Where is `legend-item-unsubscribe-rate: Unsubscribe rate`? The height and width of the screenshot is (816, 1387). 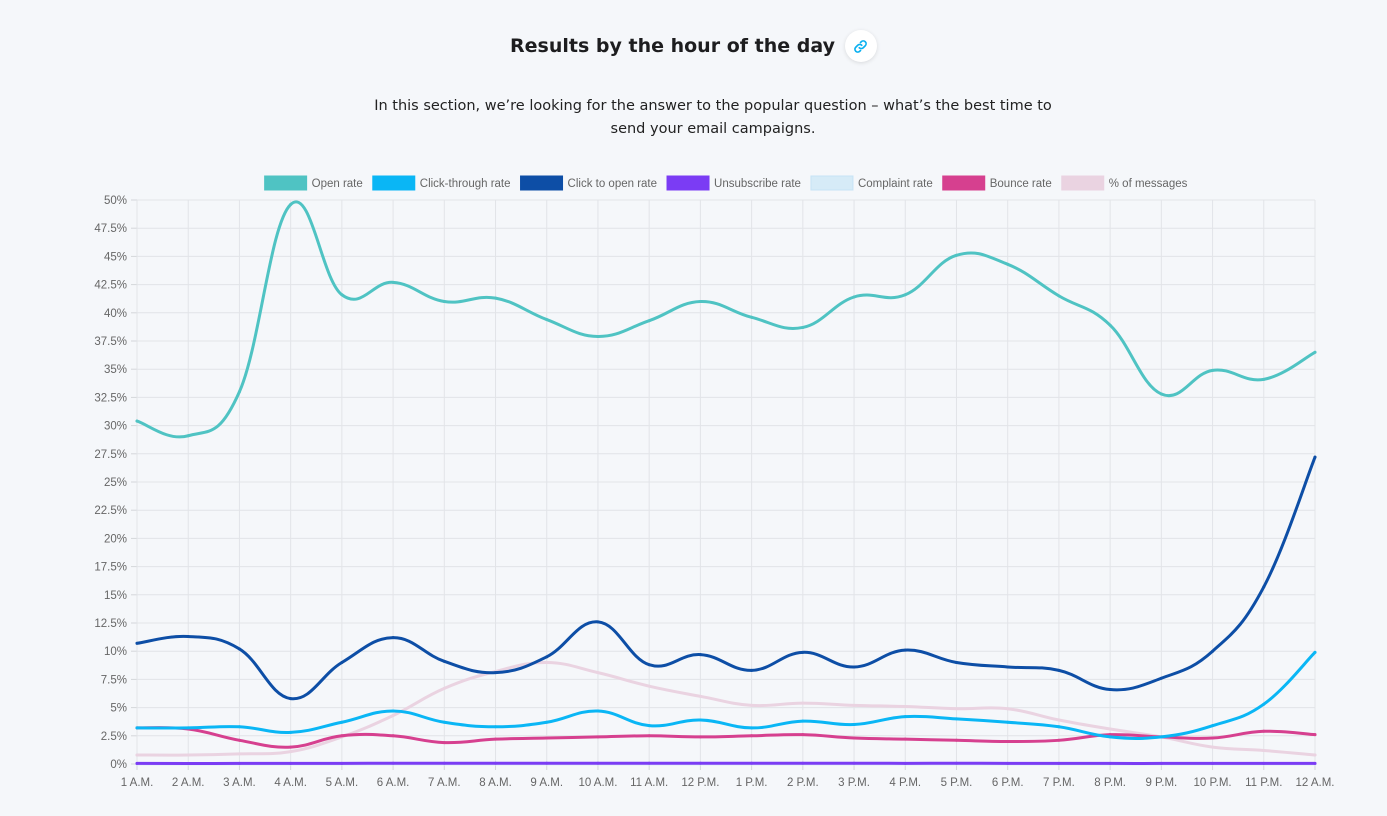 legend-item-unsubscribe-rate: Unsubscribe rate is located at coordinates (733, 183).